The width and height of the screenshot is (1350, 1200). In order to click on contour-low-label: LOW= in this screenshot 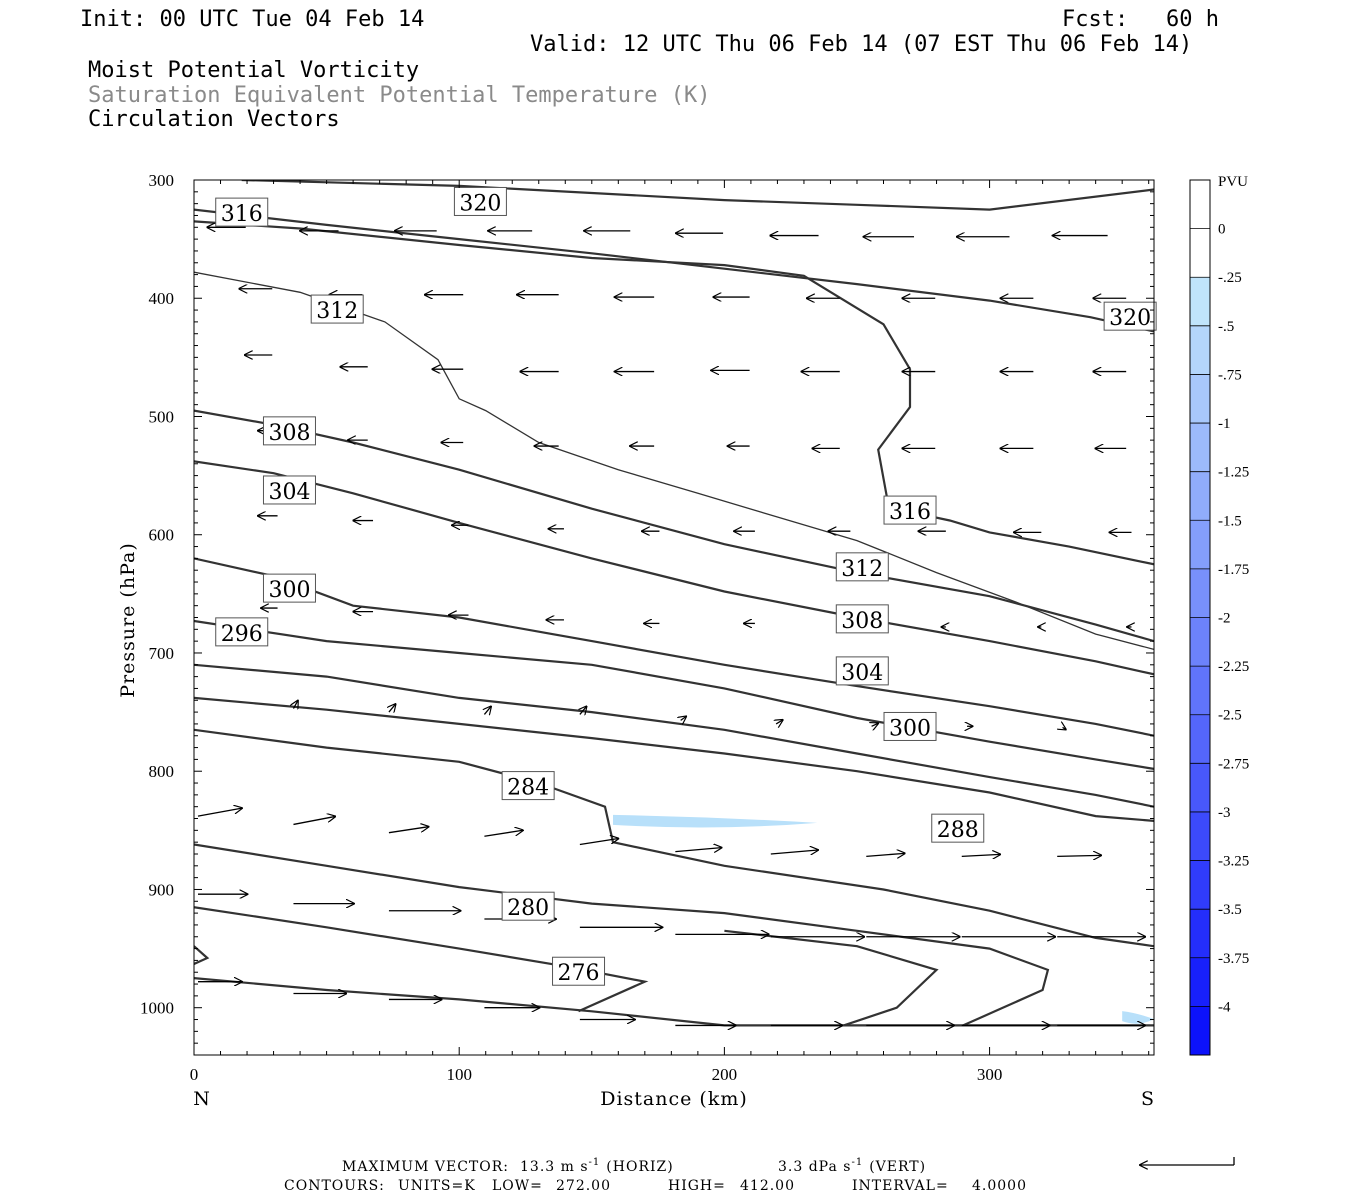, I will do `click(517, 1186)`.